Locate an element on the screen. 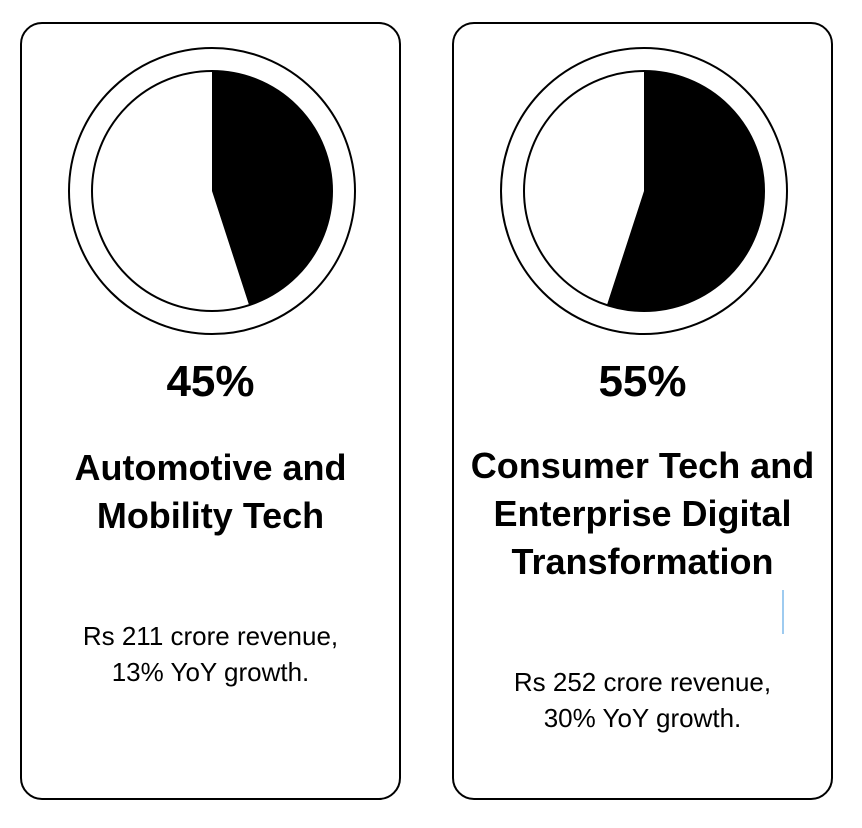 This screenshot has width=862, height=828. pie-chart-automotive is located at coordinates (212, 191).